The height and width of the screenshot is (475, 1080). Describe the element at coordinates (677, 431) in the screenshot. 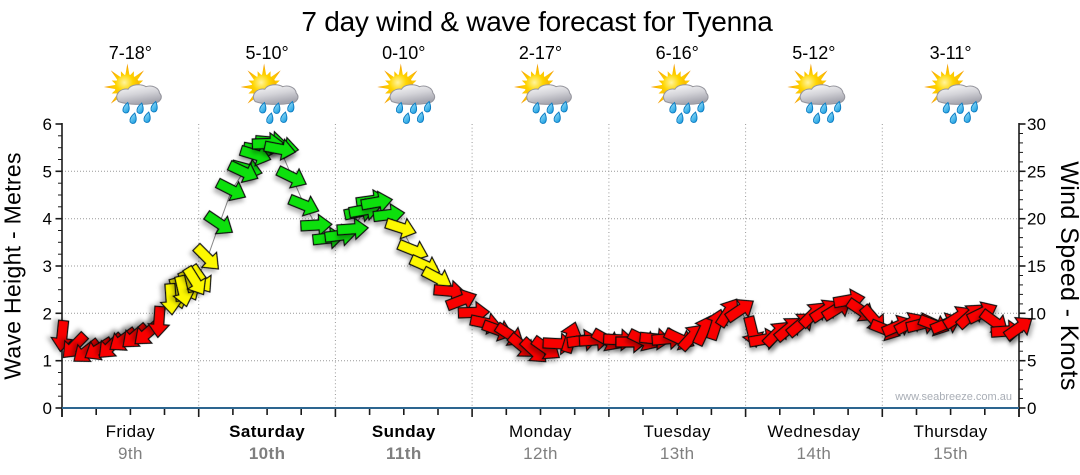

I see `svg-text: Tuesday` at that location.